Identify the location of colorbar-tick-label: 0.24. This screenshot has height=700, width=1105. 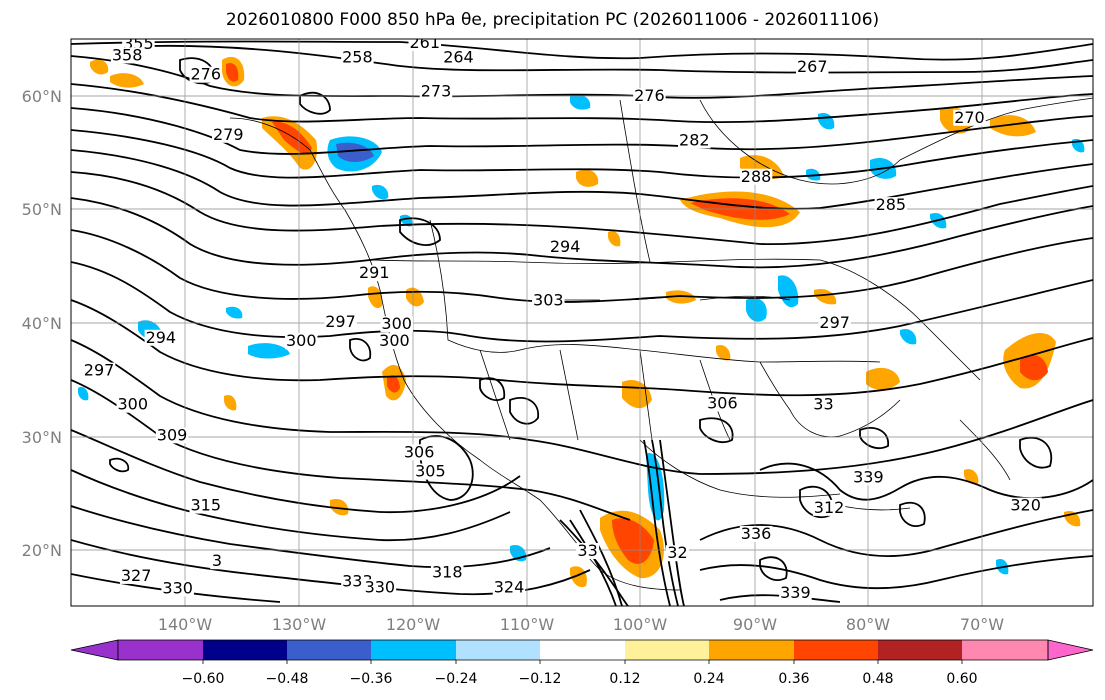
(708, 679).